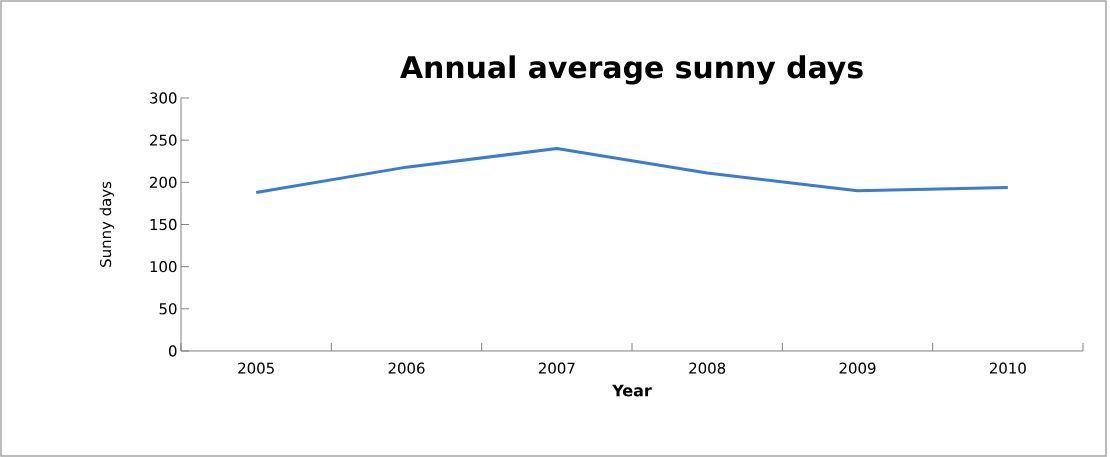 The width and height of the screenshot is (1110, 457). I want to click on x-tick-label: 2010, so click(1007, 368).